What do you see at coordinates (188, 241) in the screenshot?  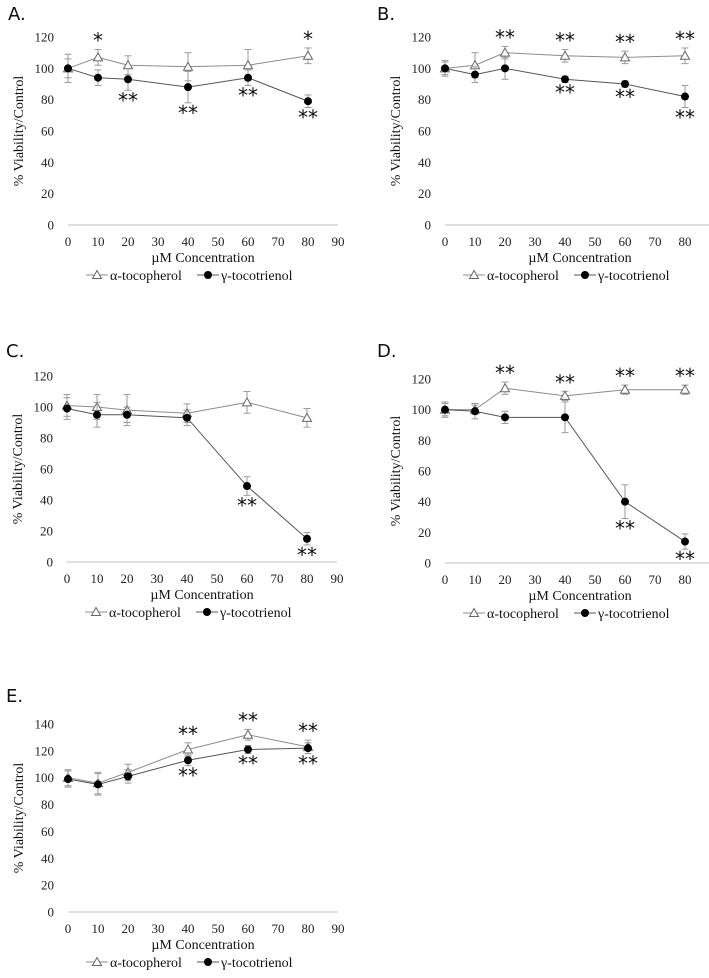 I see `x-tick-label: 40` at bounding box center [188, 241].